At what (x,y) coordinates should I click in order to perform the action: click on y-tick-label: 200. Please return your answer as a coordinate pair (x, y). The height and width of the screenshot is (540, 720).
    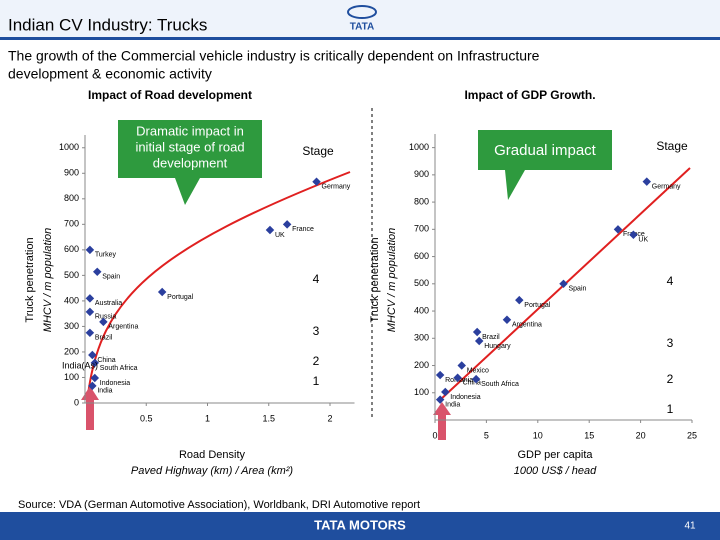
    Looking at the image, I should click on (71, 351).